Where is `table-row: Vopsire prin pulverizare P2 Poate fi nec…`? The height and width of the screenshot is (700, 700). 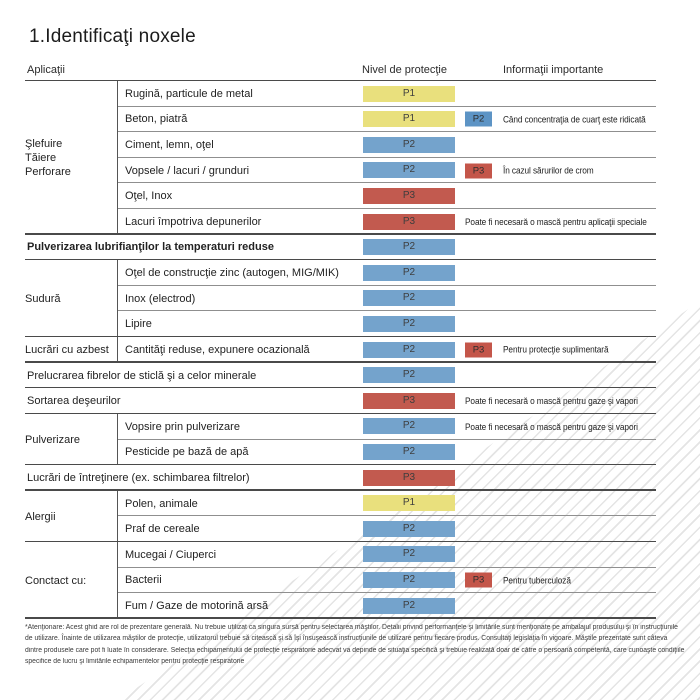 table-row: Vopsire prin pulverizare P2 Poate fi nec… is located at coordinates (340, 427).